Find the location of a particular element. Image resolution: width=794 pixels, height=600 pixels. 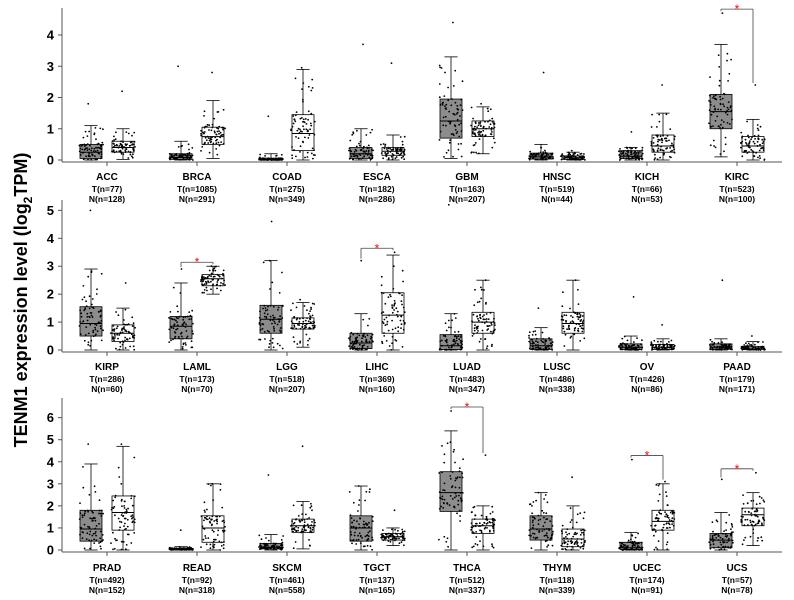

group-ov: OVT(n=426)N(n=86) is located at coordinates (647, 345).